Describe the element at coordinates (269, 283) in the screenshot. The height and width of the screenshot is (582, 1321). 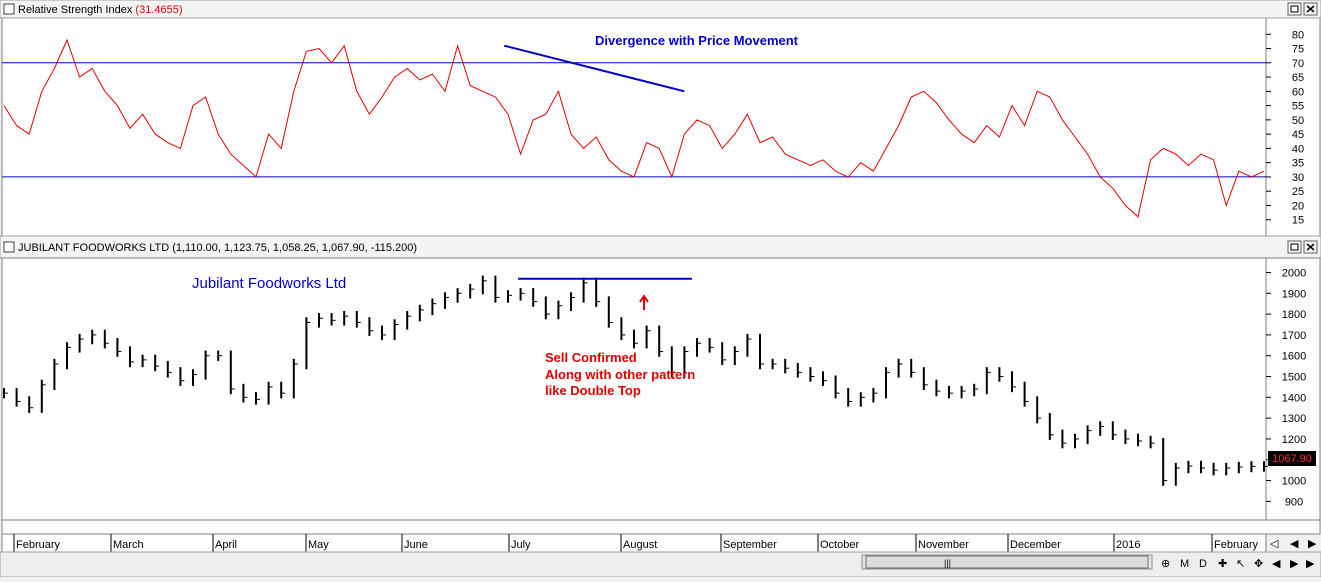
I see `price-chart-label: Jubilant Foodworks Ltd` at that location.